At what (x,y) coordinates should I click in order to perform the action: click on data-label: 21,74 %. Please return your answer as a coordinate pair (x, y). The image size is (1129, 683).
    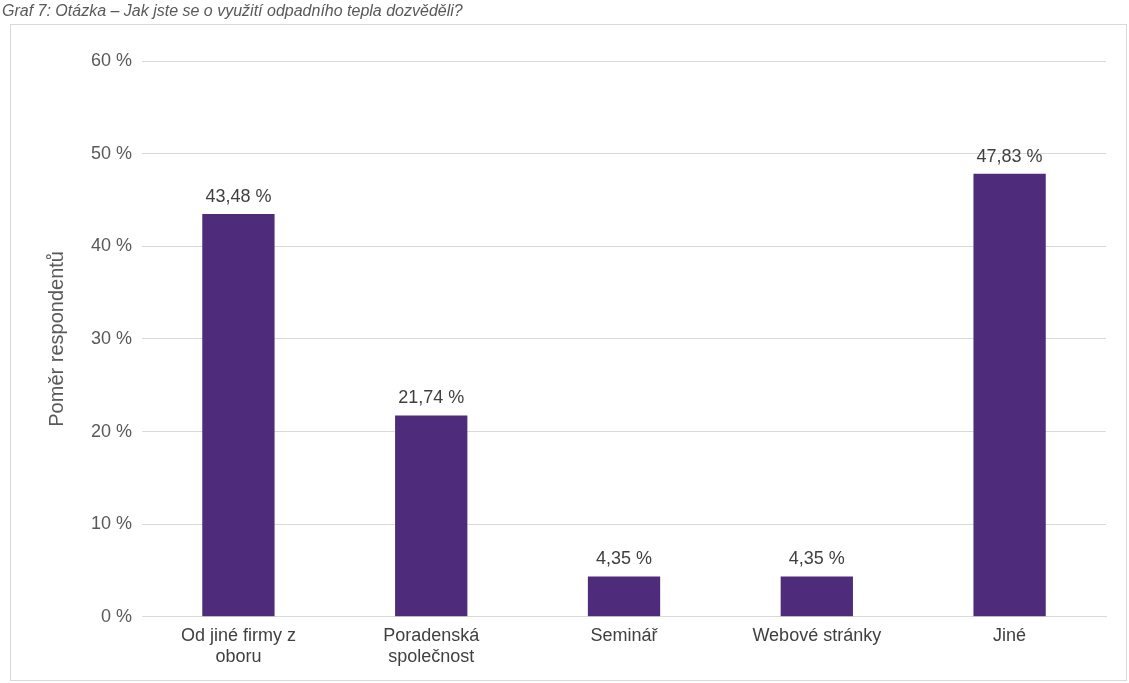
    Looking at the image, I should click on (431, 397).